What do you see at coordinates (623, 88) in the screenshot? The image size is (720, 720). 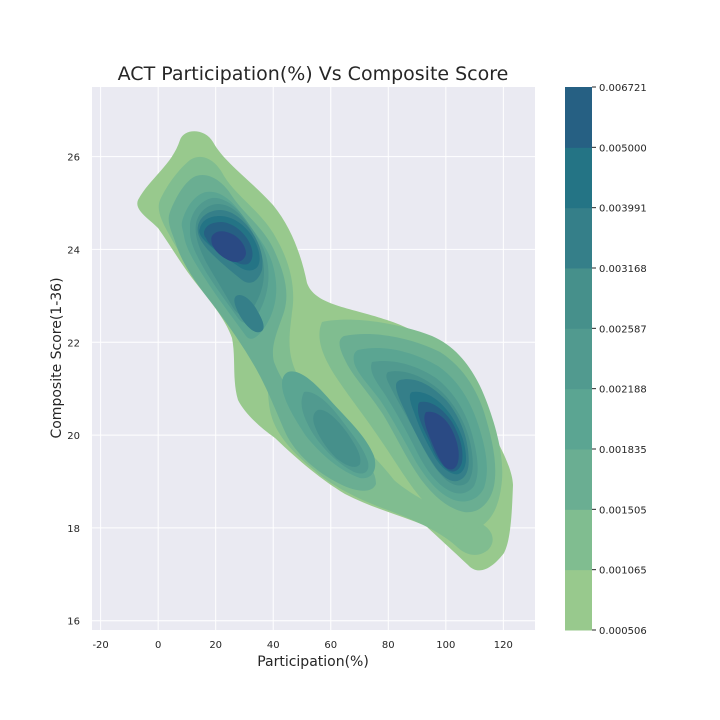 I see `colorbar-tick-label: 0.006721` at bounding box center [623, 88].